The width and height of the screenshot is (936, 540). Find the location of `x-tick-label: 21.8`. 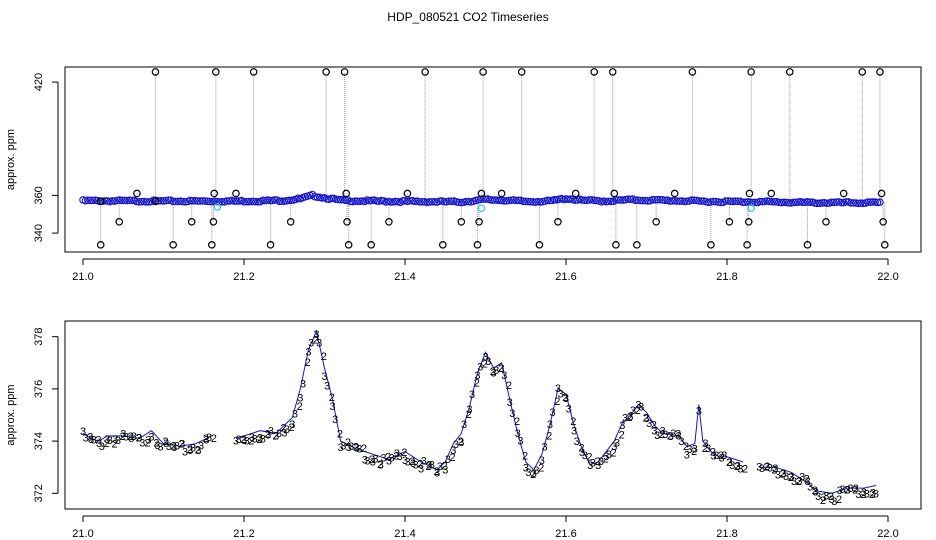

x-tick-label: 21.8 is located at coordinates (726, 277).